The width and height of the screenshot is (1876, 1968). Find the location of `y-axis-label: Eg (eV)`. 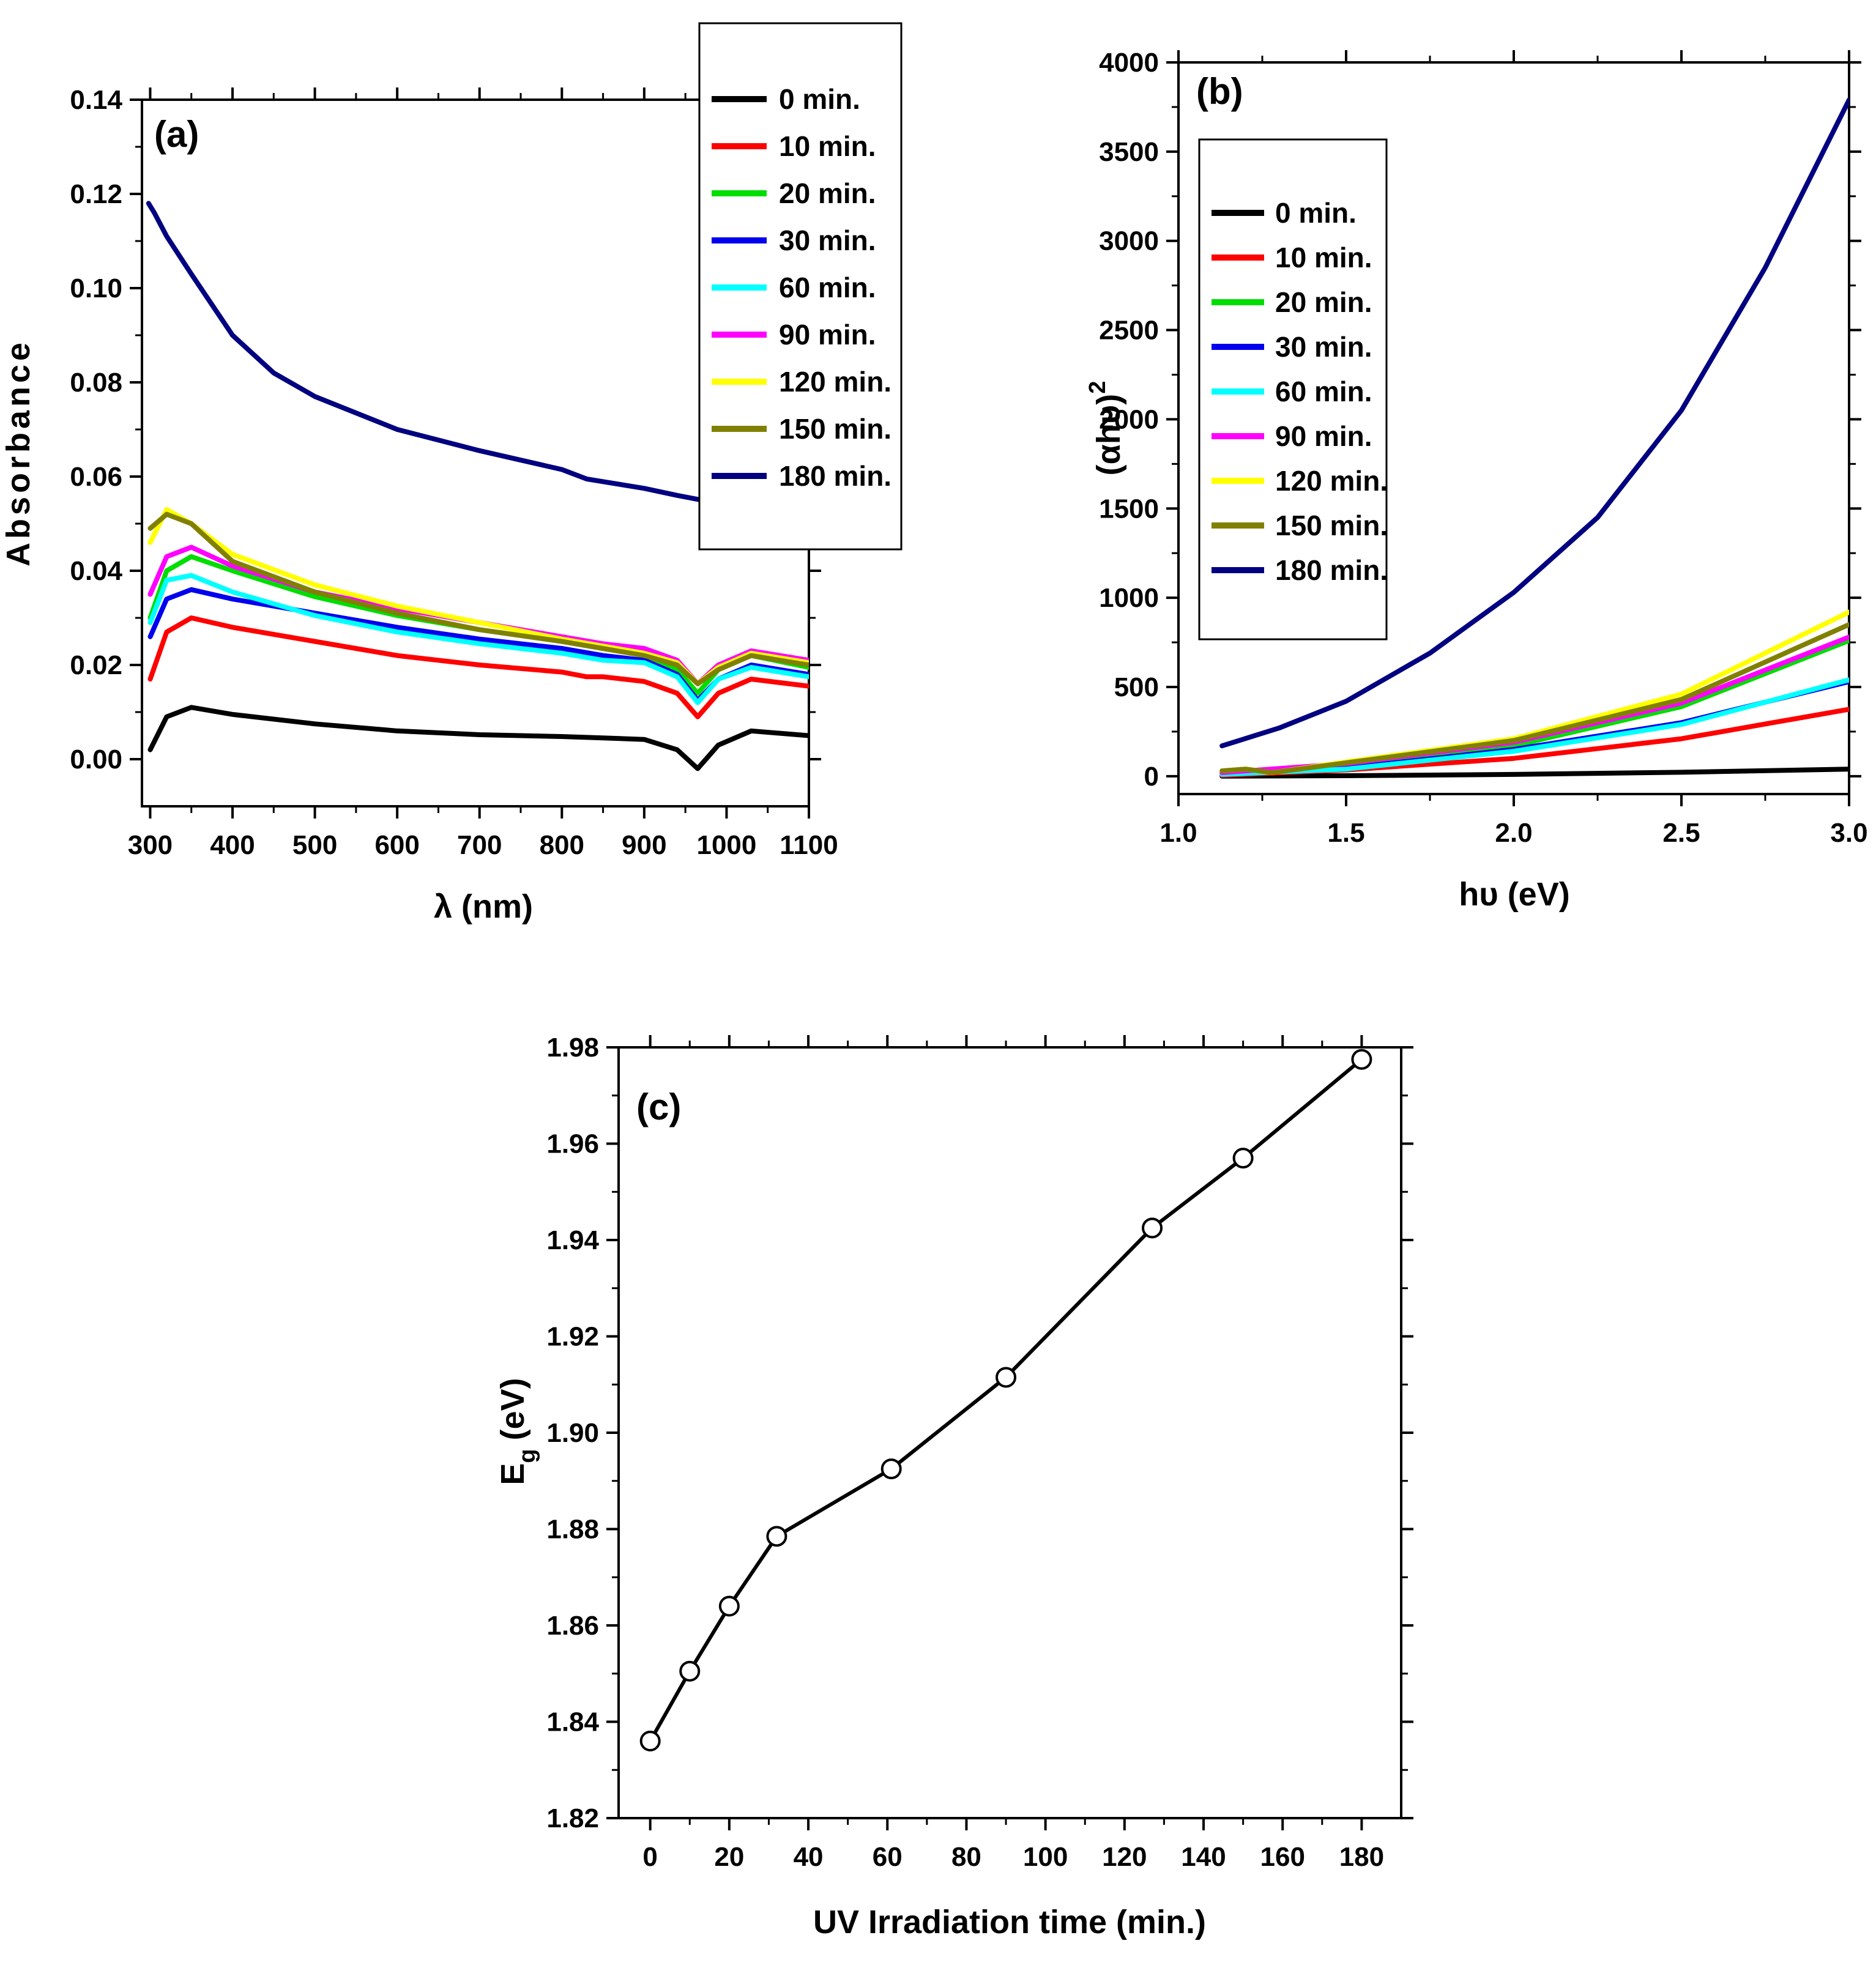

y-axis-label: Eg (eV) is located at coordinates (517, 1432).